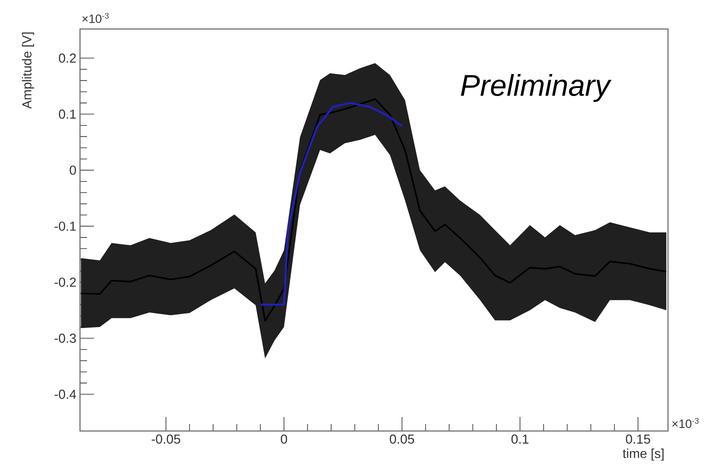 Image resolution: width=711 pixels, height=465 pixels. What do you see at coordinates (166, 439) in the screenshot?
I see `x-tick-label: -0.05` at bounding box center [166, 439].